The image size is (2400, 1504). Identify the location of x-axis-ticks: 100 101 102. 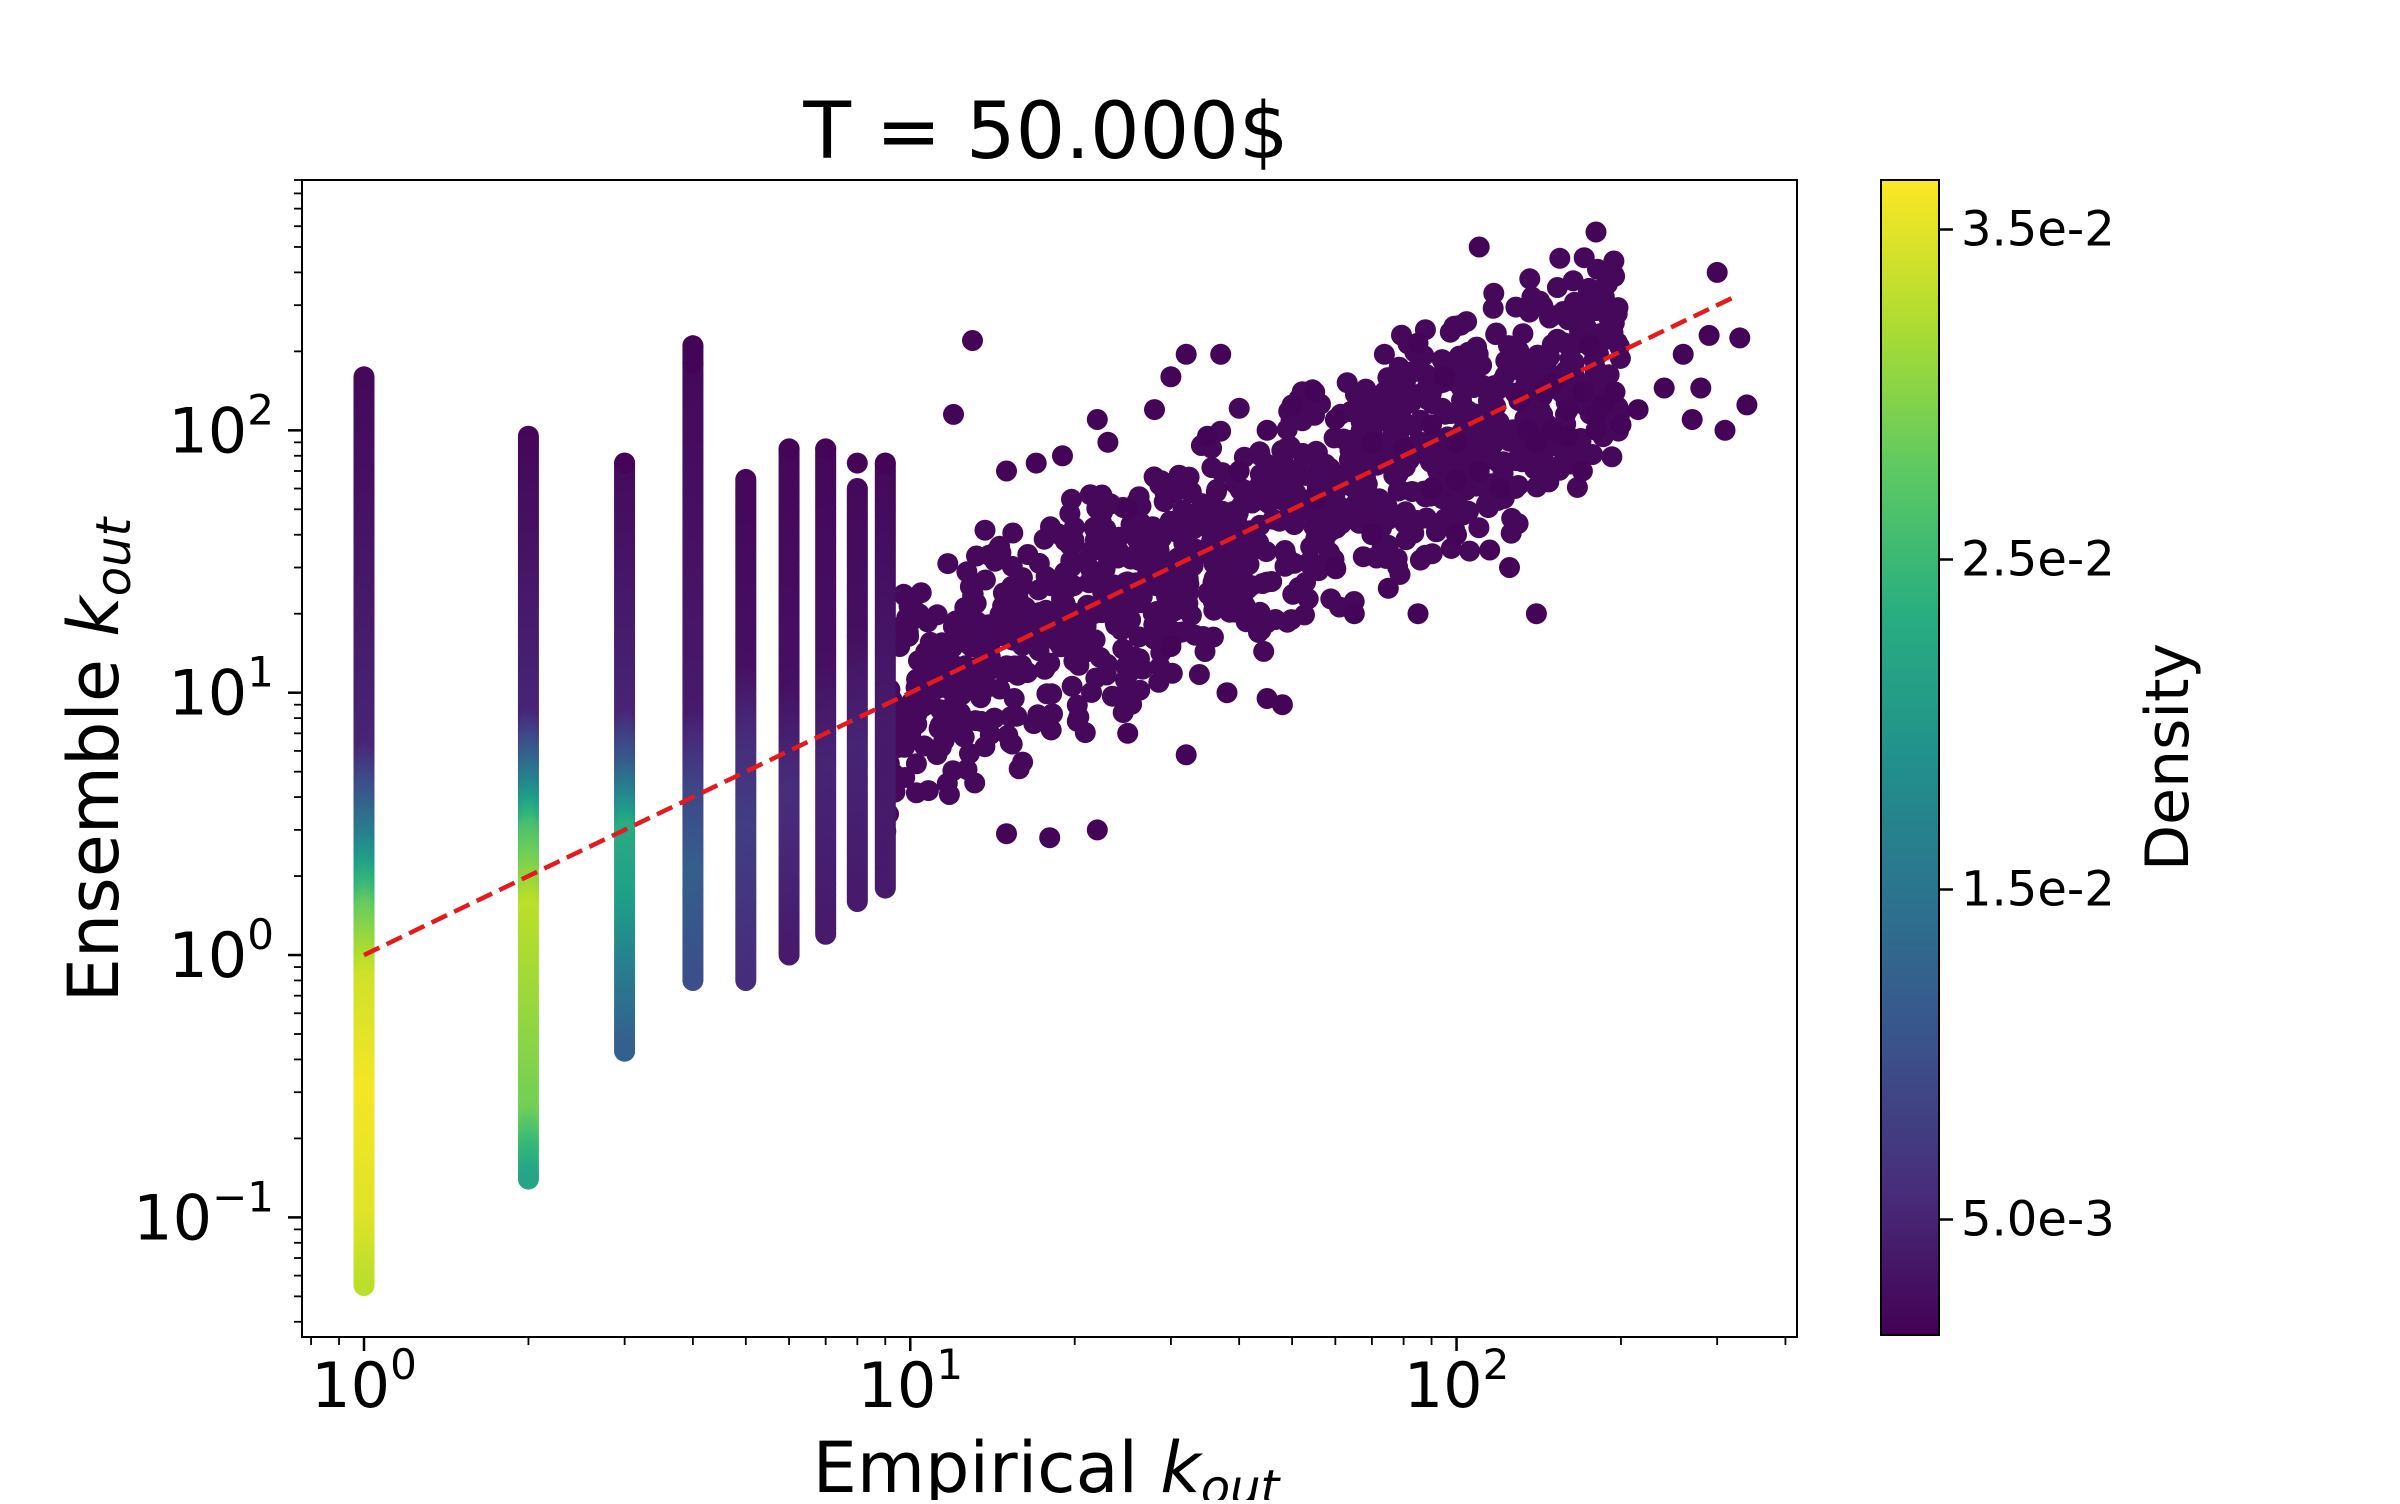
(1048, 1379).